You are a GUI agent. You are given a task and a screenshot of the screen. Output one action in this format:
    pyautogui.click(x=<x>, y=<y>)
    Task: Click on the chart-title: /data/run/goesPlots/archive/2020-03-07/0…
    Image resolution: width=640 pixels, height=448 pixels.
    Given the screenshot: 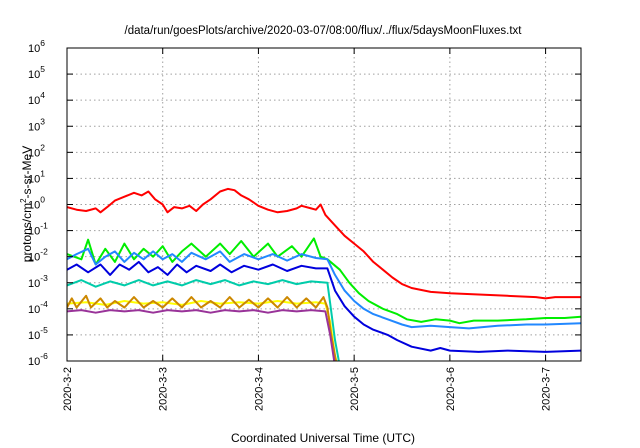 What is the action you would take?
    pyautogui.click(x=324, y=31)
    